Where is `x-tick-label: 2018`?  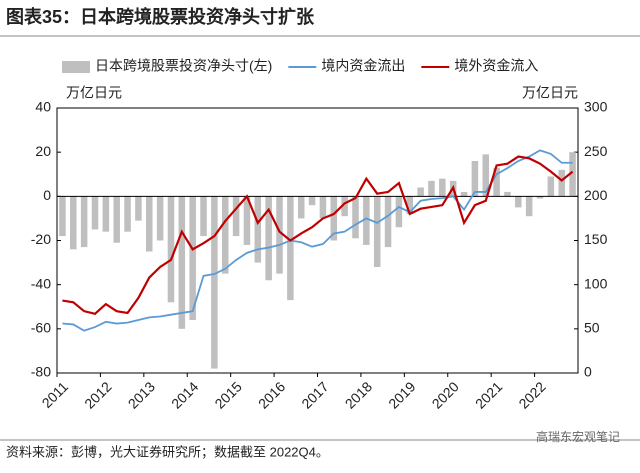 x-tick-label: 2018 is located at coordinates (358, 394).